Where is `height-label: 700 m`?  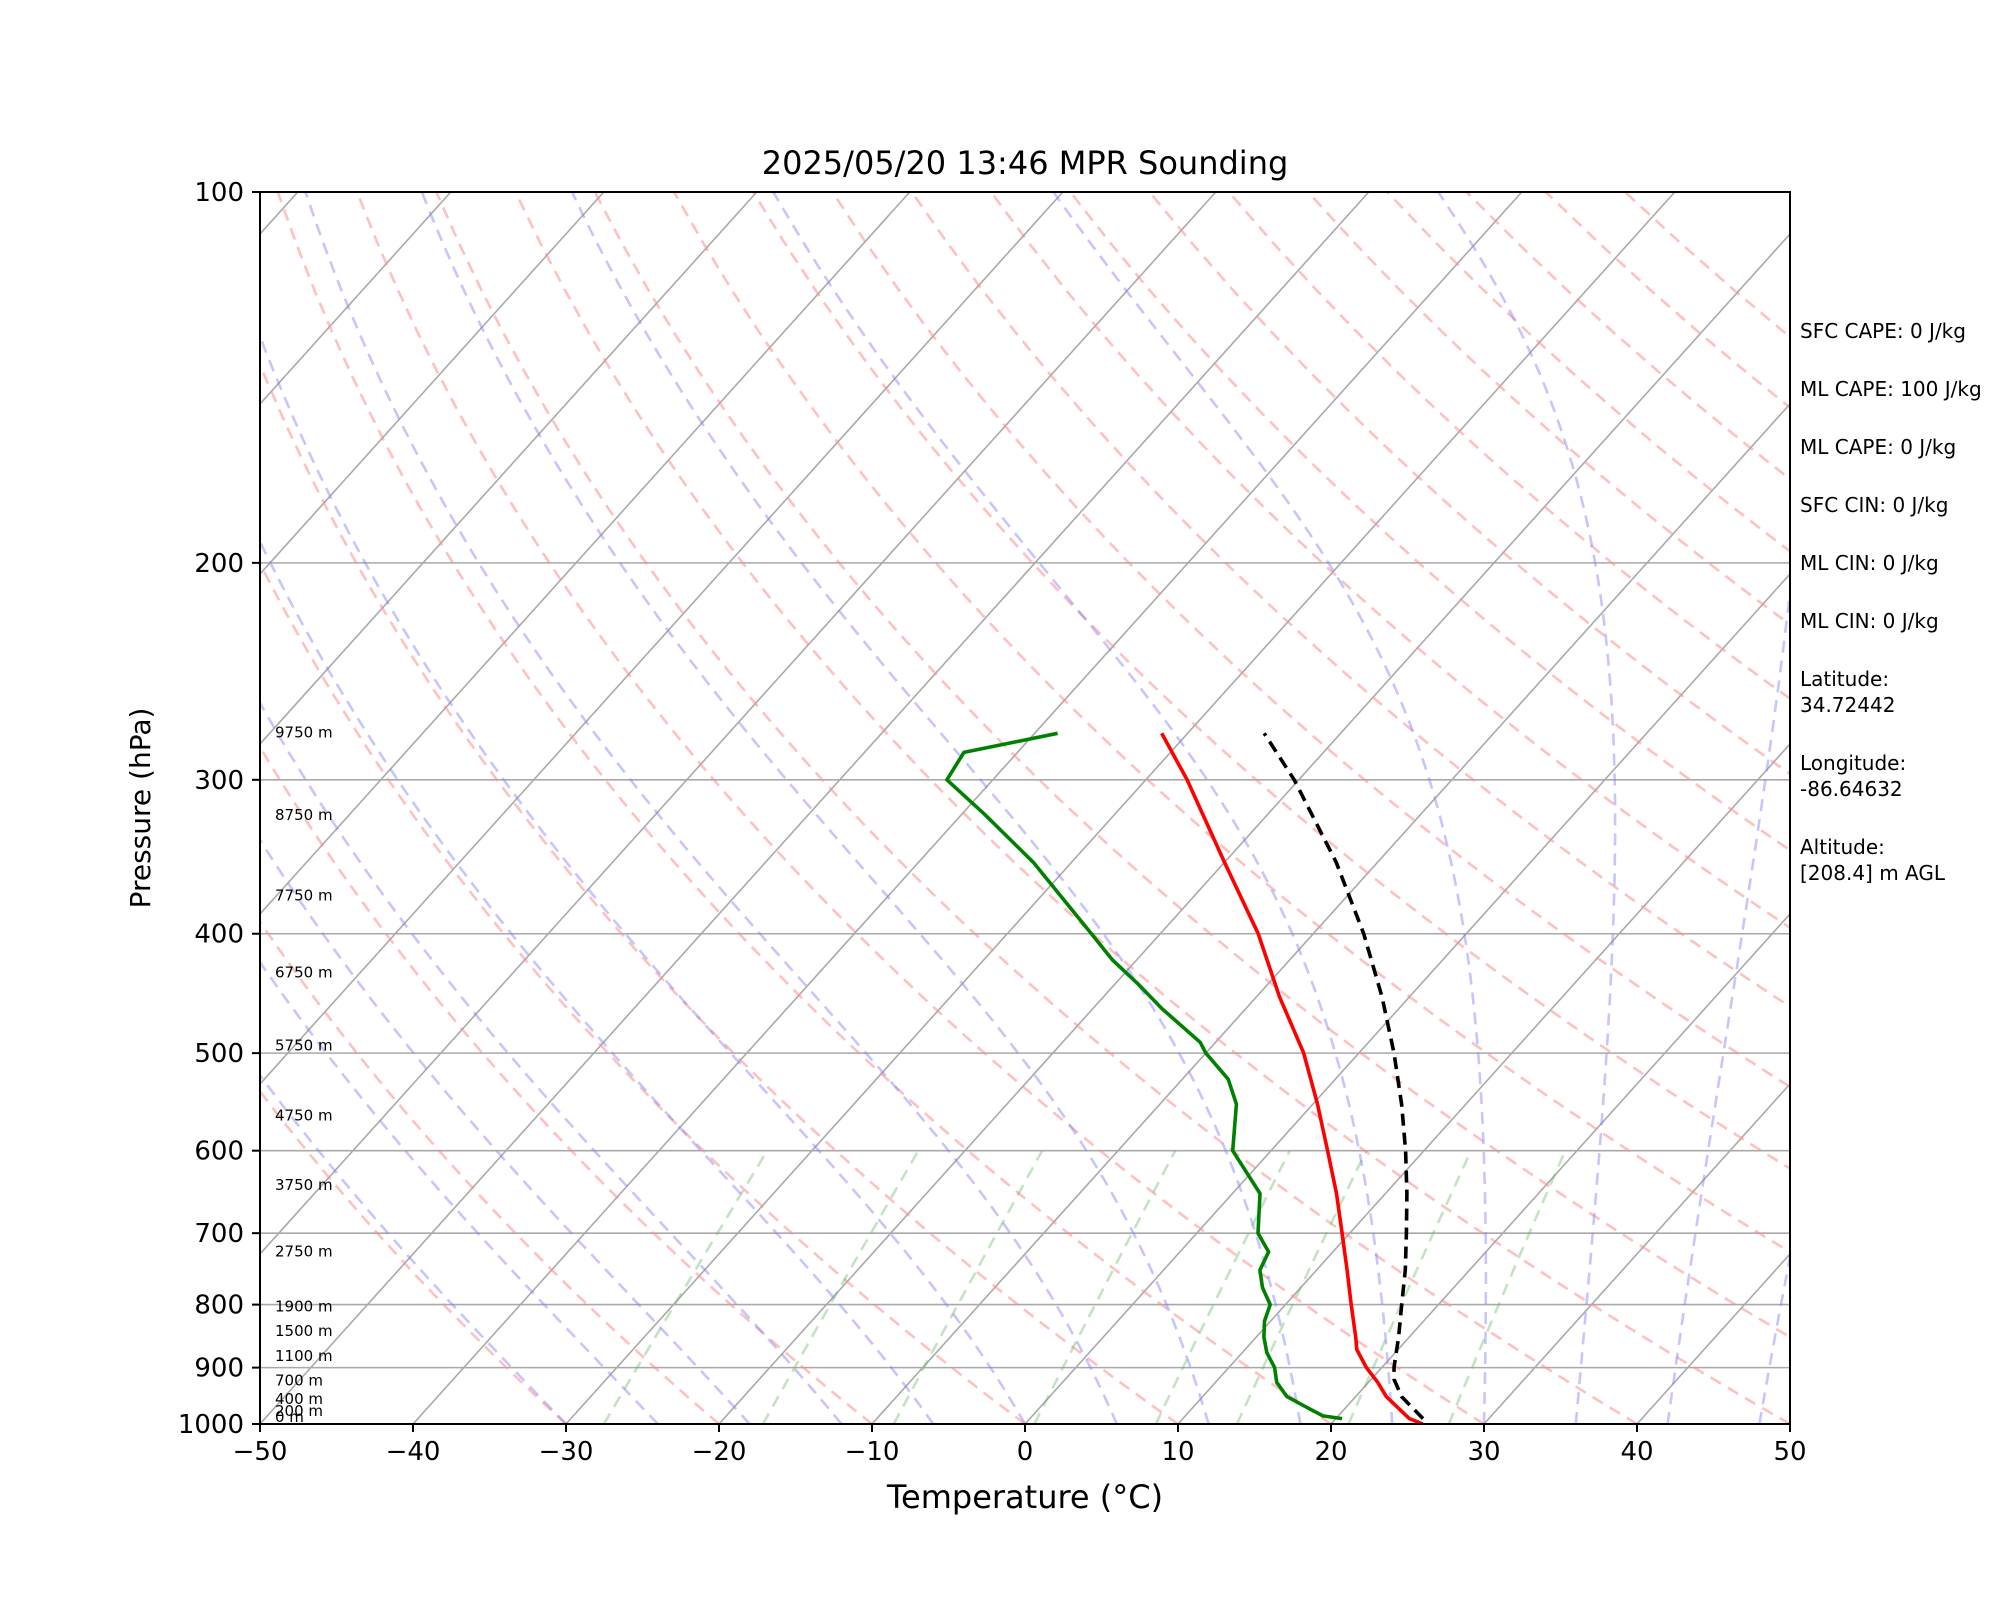
height-label: 700 m is located at coordinates (299, 1381).